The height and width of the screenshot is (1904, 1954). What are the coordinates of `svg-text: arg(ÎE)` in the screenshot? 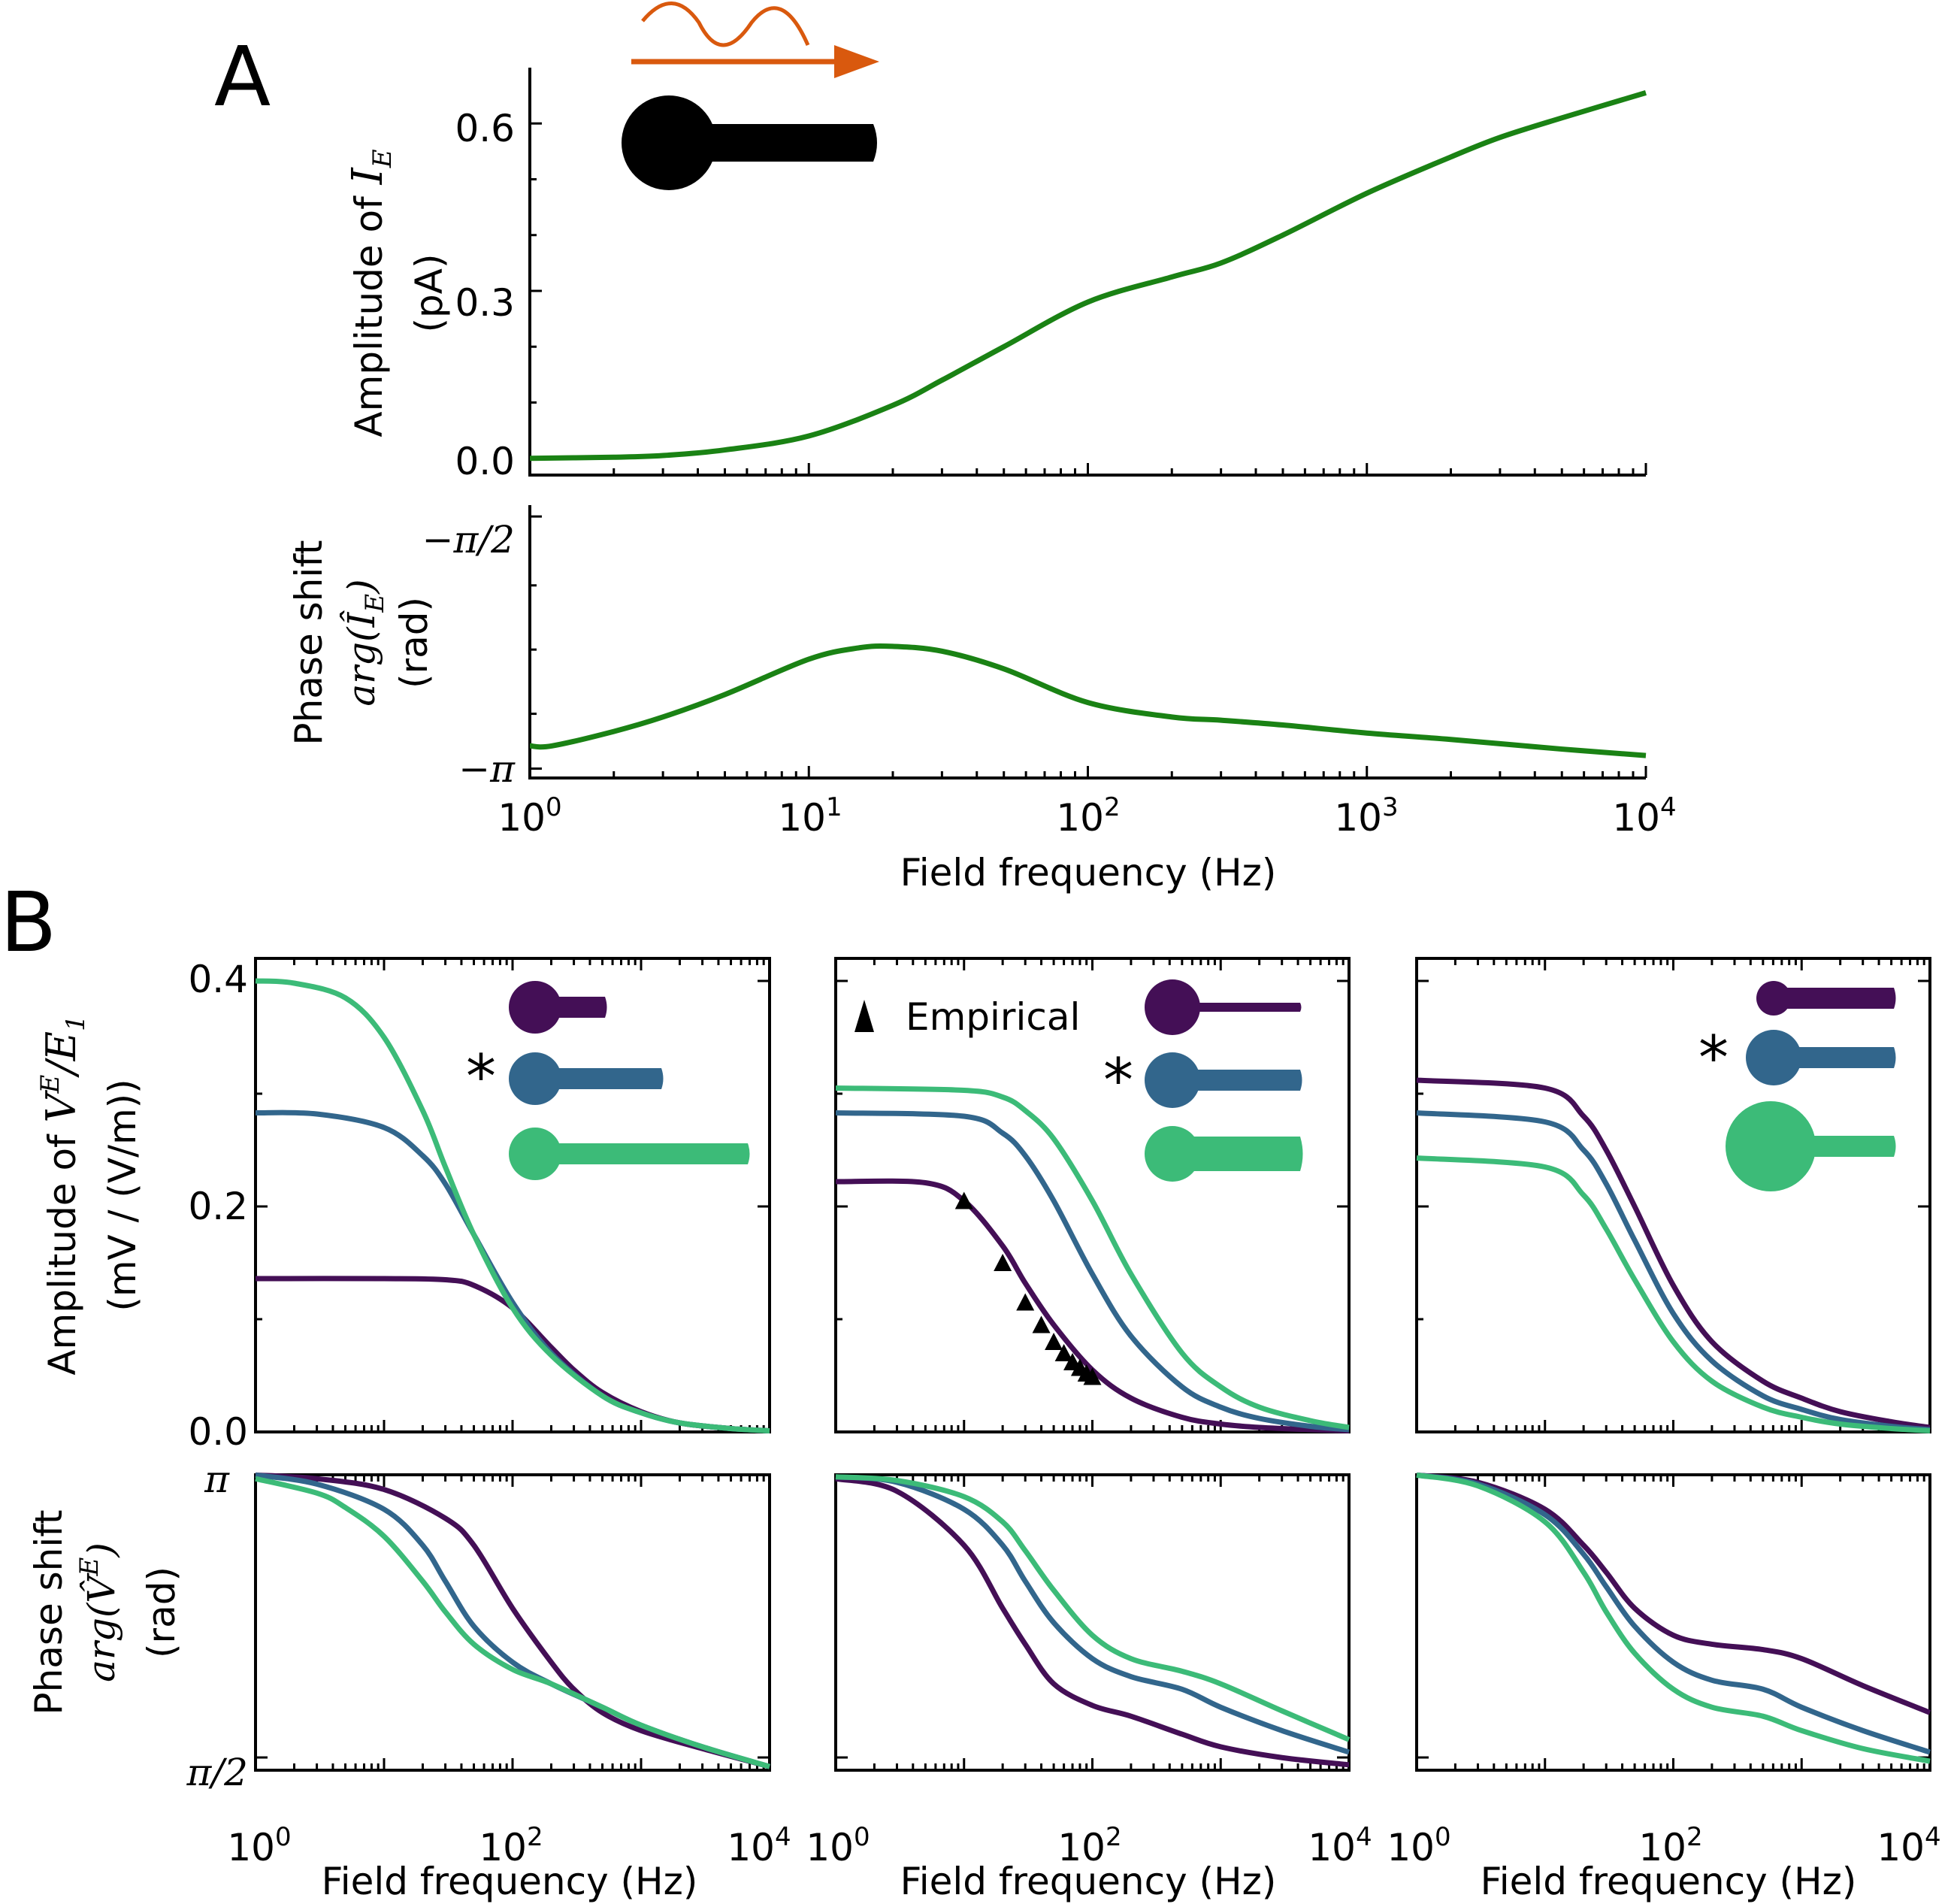 It's located at (364, 642).